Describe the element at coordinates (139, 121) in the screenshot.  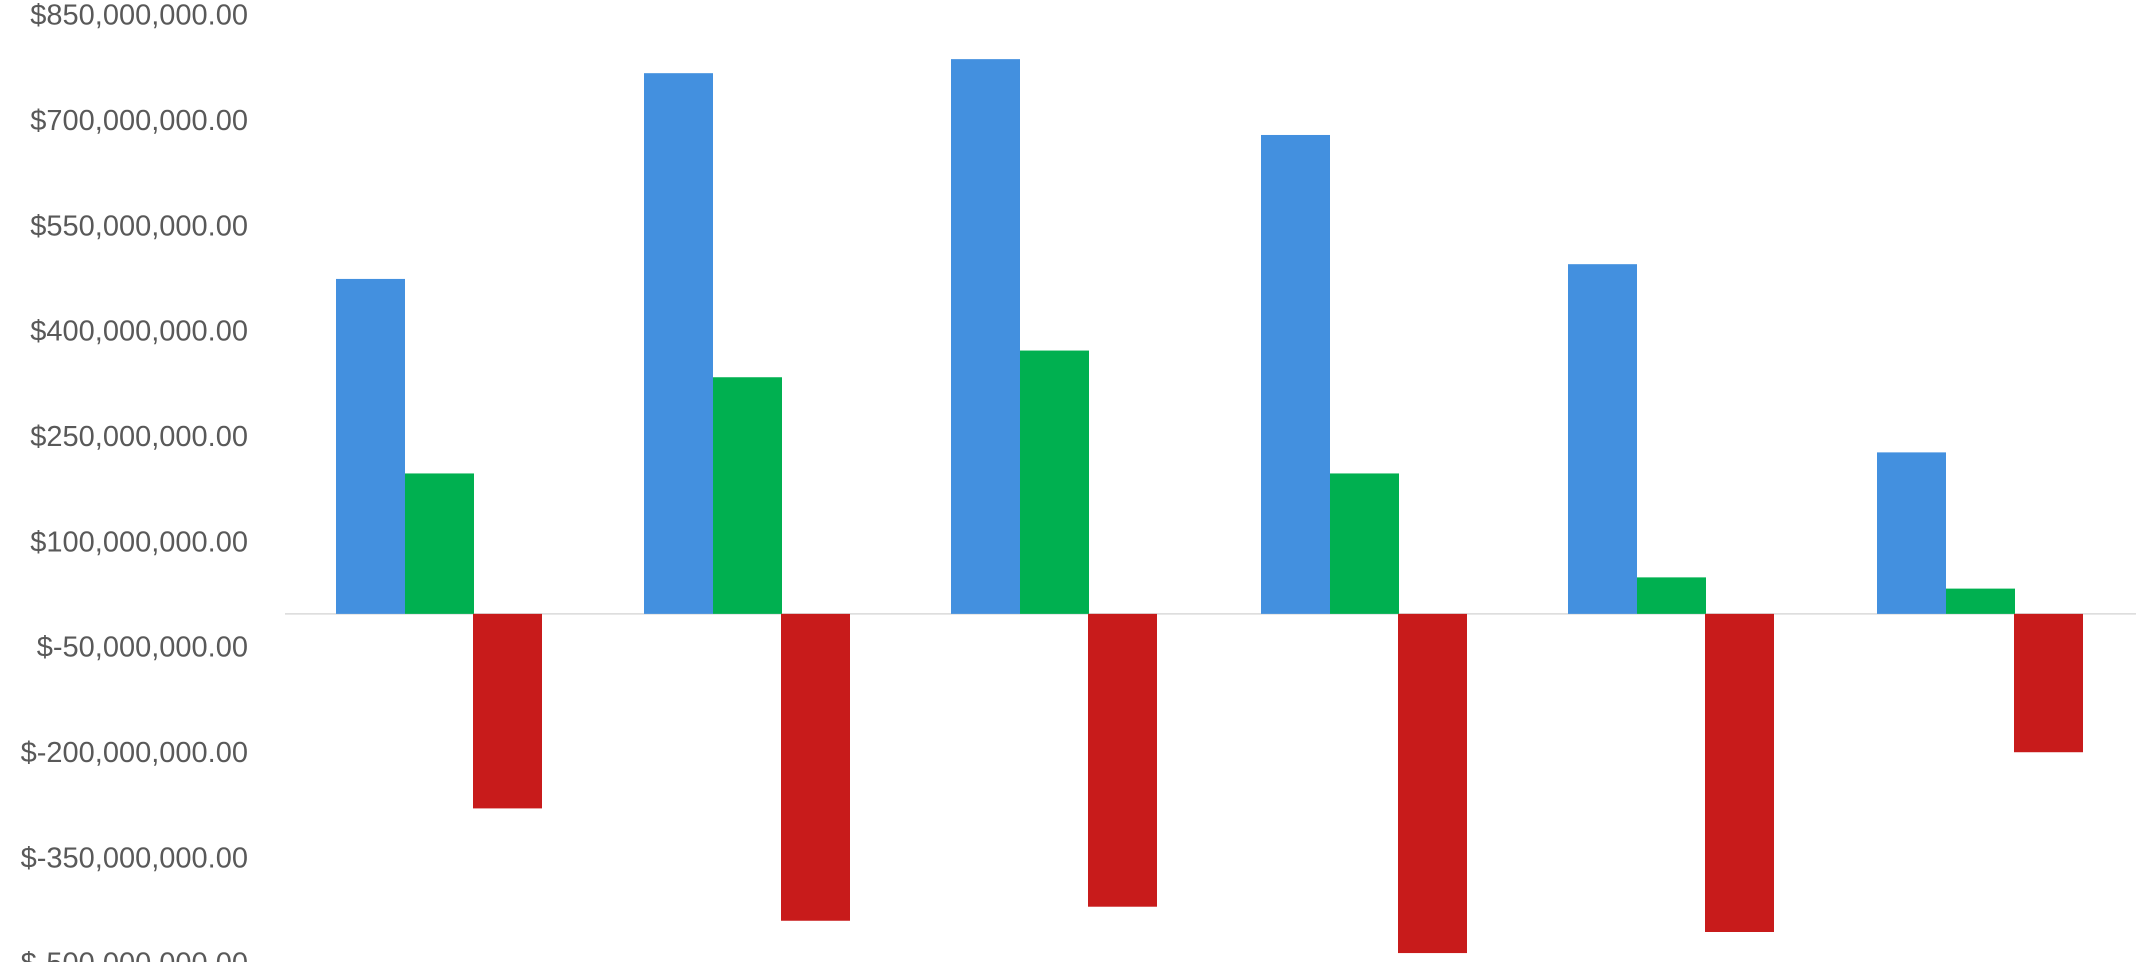
I see `y-tick-label: $700,000,000.00` at that location.